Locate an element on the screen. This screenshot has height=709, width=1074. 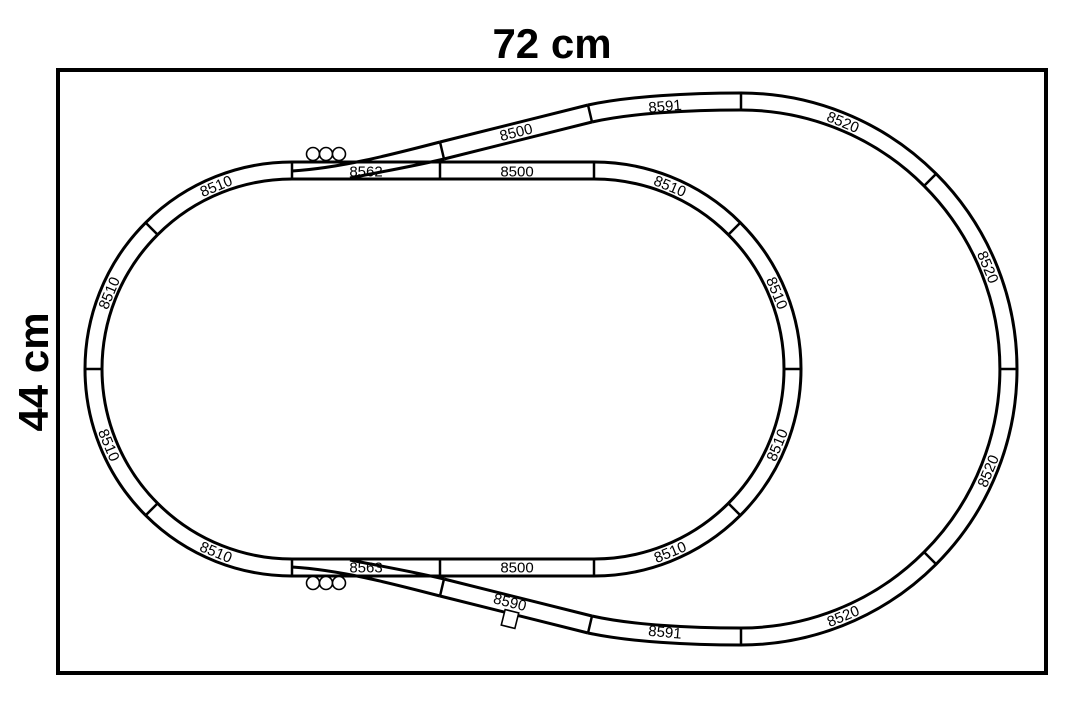
bottom-turnout-marker is located at coordinates (326, 583).